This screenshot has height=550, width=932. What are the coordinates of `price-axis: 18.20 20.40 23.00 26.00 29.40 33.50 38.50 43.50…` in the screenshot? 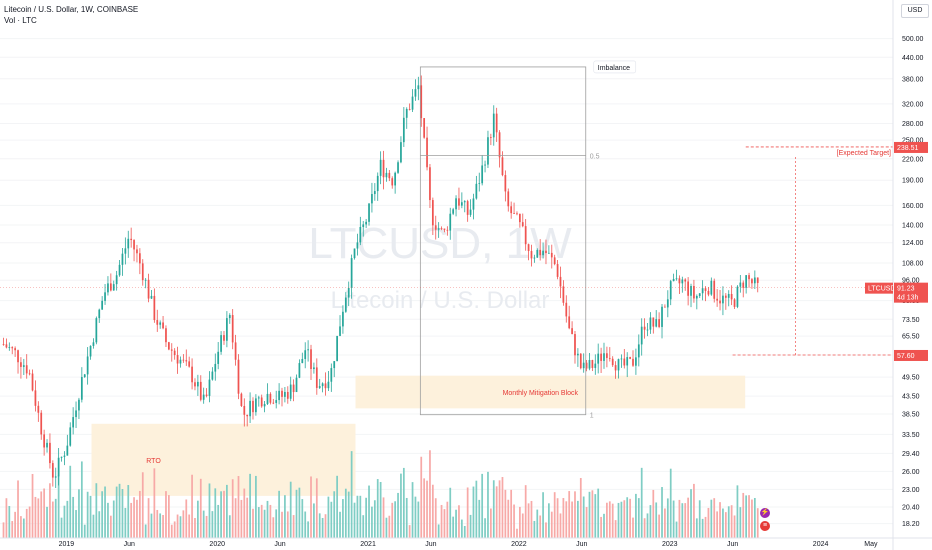 It's located at (908, 275).